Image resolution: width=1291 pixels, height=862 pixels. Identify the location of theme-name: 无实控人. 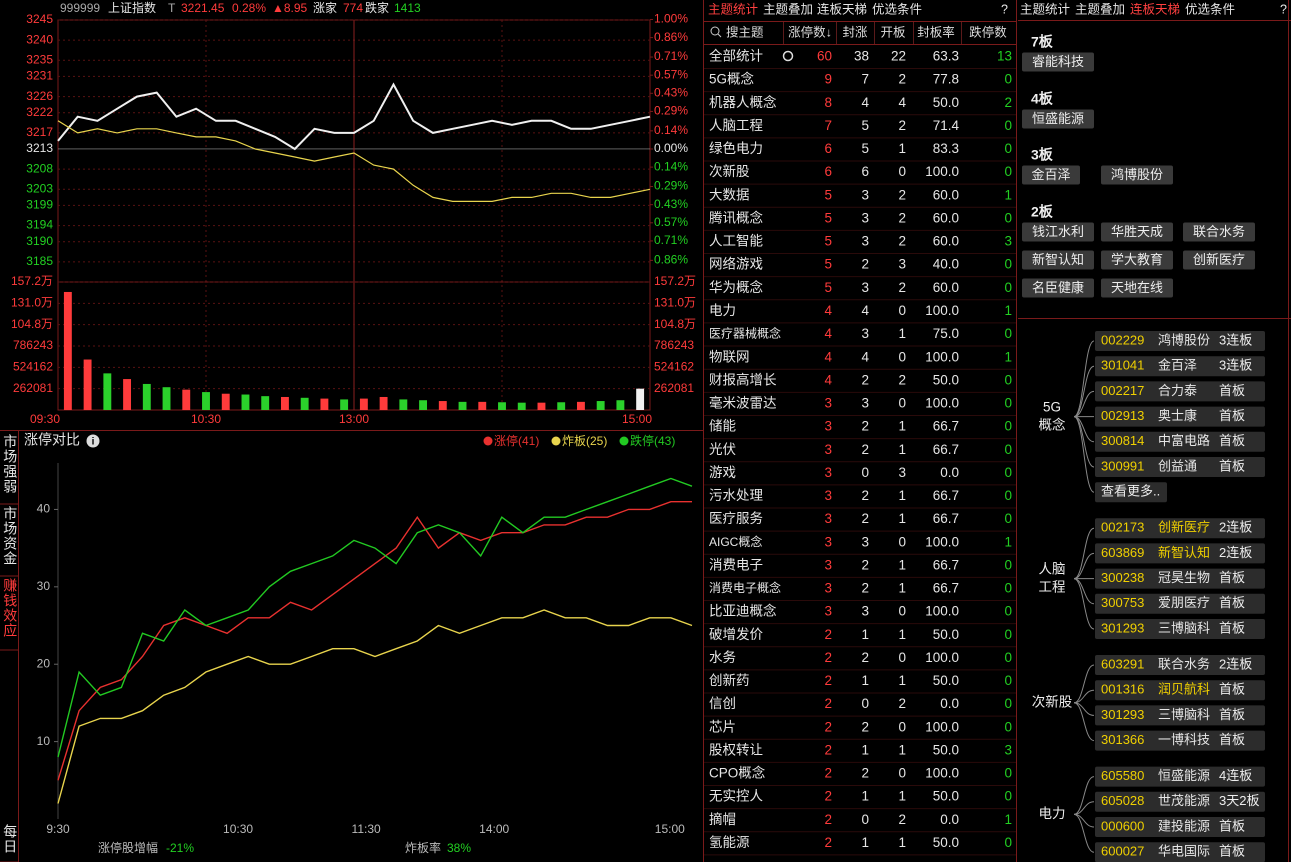
(736, 796).